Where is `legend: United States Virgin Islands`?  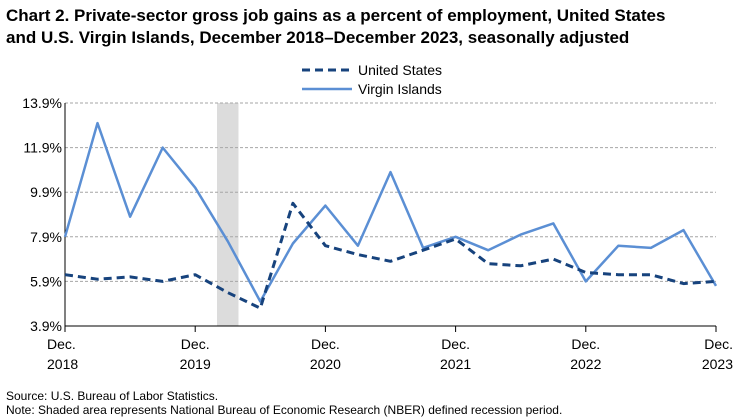
legend: United States Virgin Islands is located at coordinates (372, 79).